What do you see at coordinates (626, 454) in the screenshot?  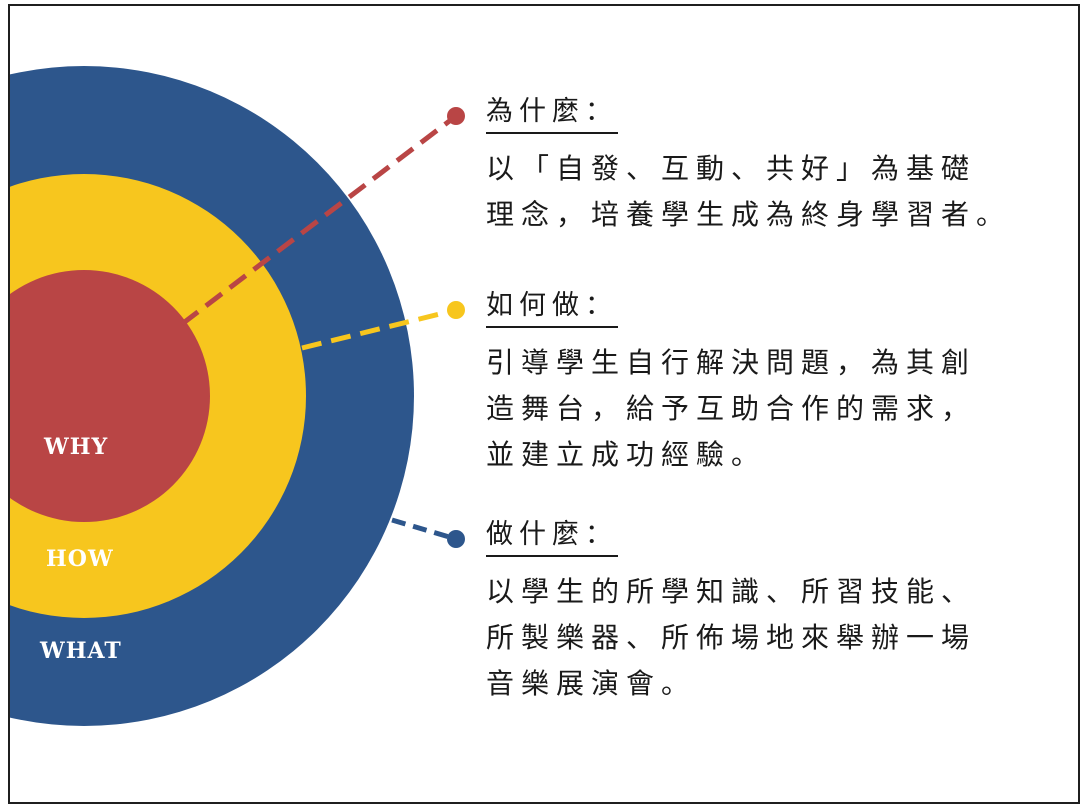 I see `how-body-line: 並建立成功經驗。` at bounding box center [626, 454].